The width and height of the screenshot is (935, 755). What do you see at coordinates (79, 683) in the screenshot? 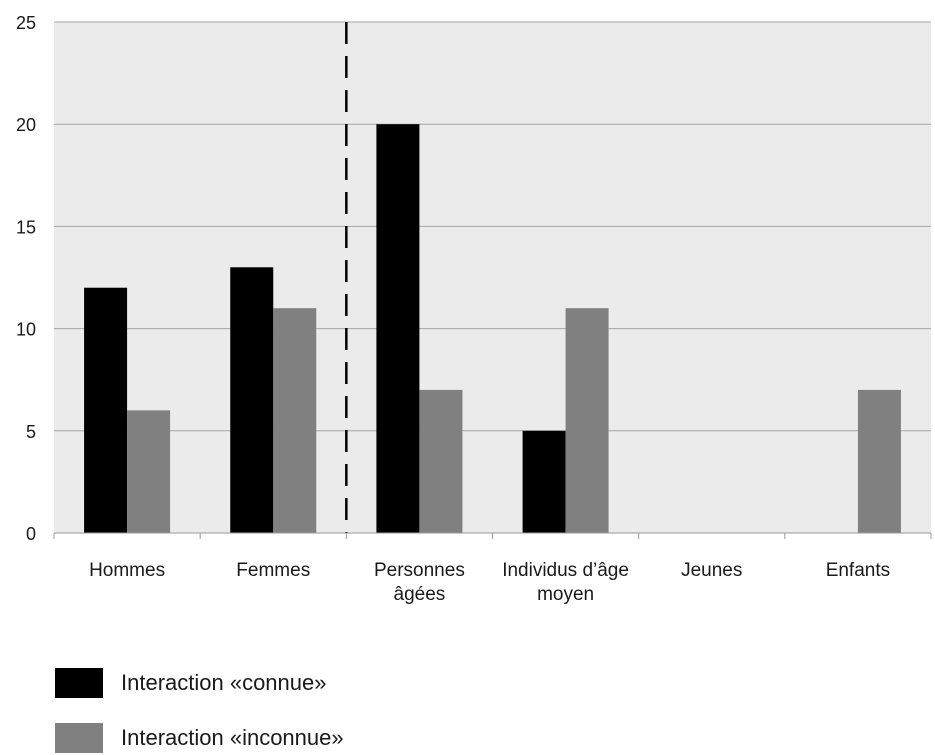
I see `legend-swatch-connue` at bounding box center [79, 683].